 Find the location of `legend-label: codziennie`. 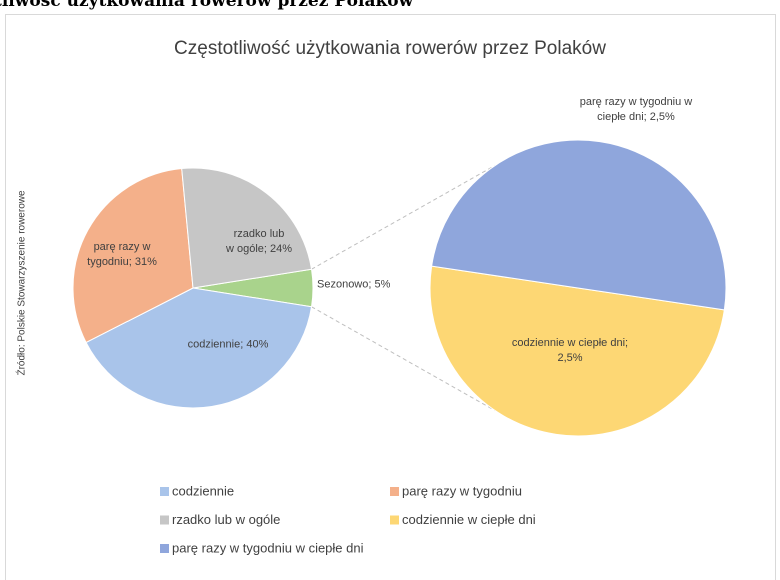

legend-label: codziennie is located at coordinates (203, 490).